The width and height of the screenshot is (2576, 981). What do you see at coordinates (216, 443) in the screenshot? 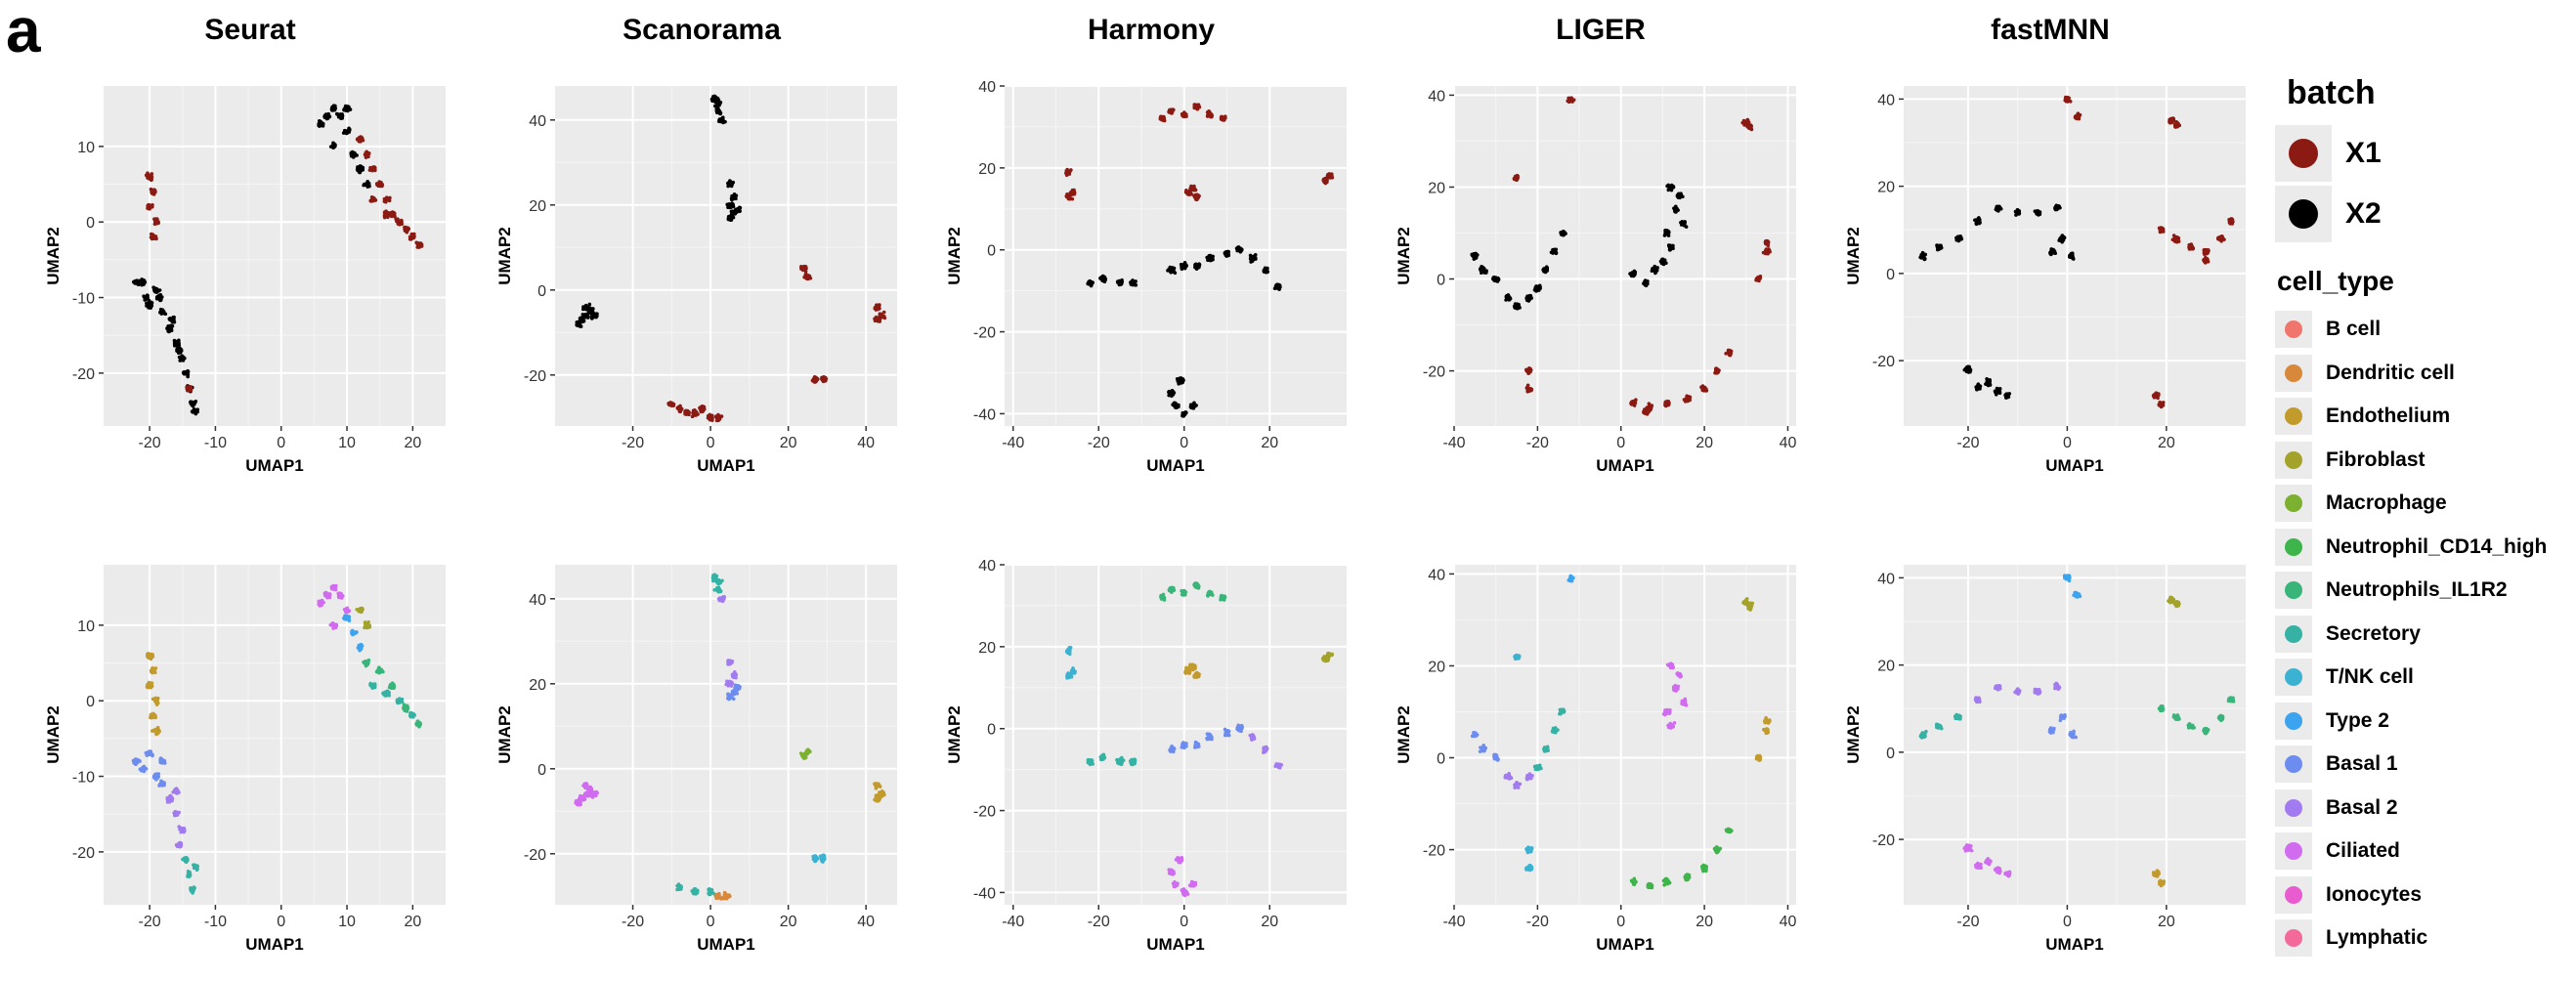
I see `x-tick-label: -10` at bounding box center [216, 443].